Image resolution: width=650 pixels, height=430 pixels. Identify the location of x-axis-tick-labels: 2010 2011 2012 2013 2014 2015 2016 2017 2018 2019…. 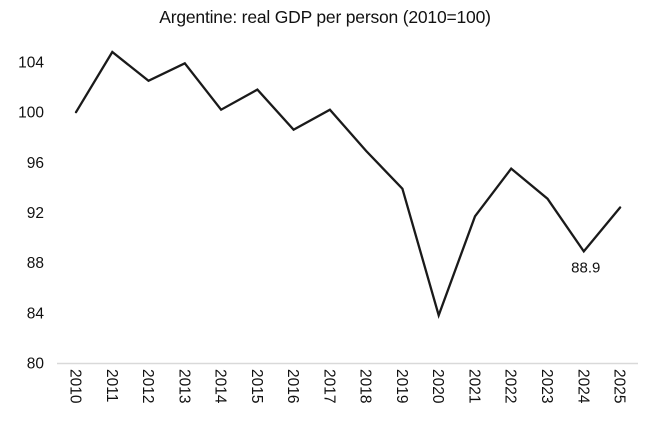
(347, 386).